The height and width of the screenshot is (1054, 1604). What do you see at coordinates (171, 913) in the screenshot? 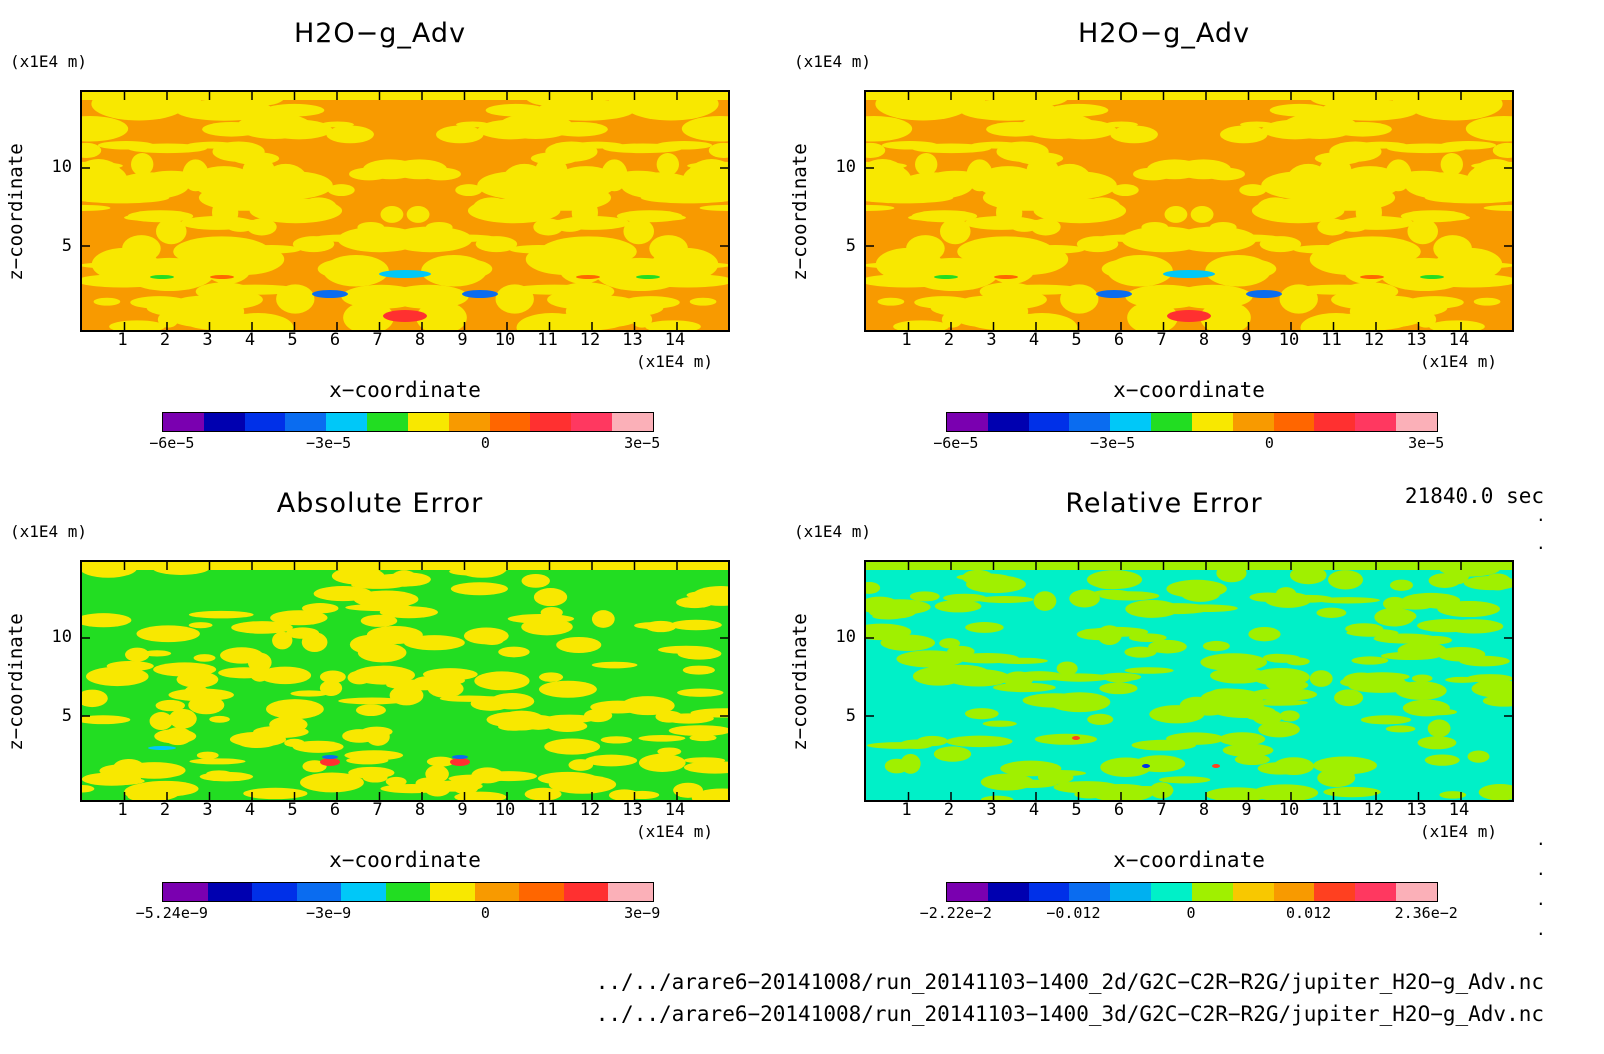
I see `colorbar-label: −5.24e−9` at bounding box center [171, 913].